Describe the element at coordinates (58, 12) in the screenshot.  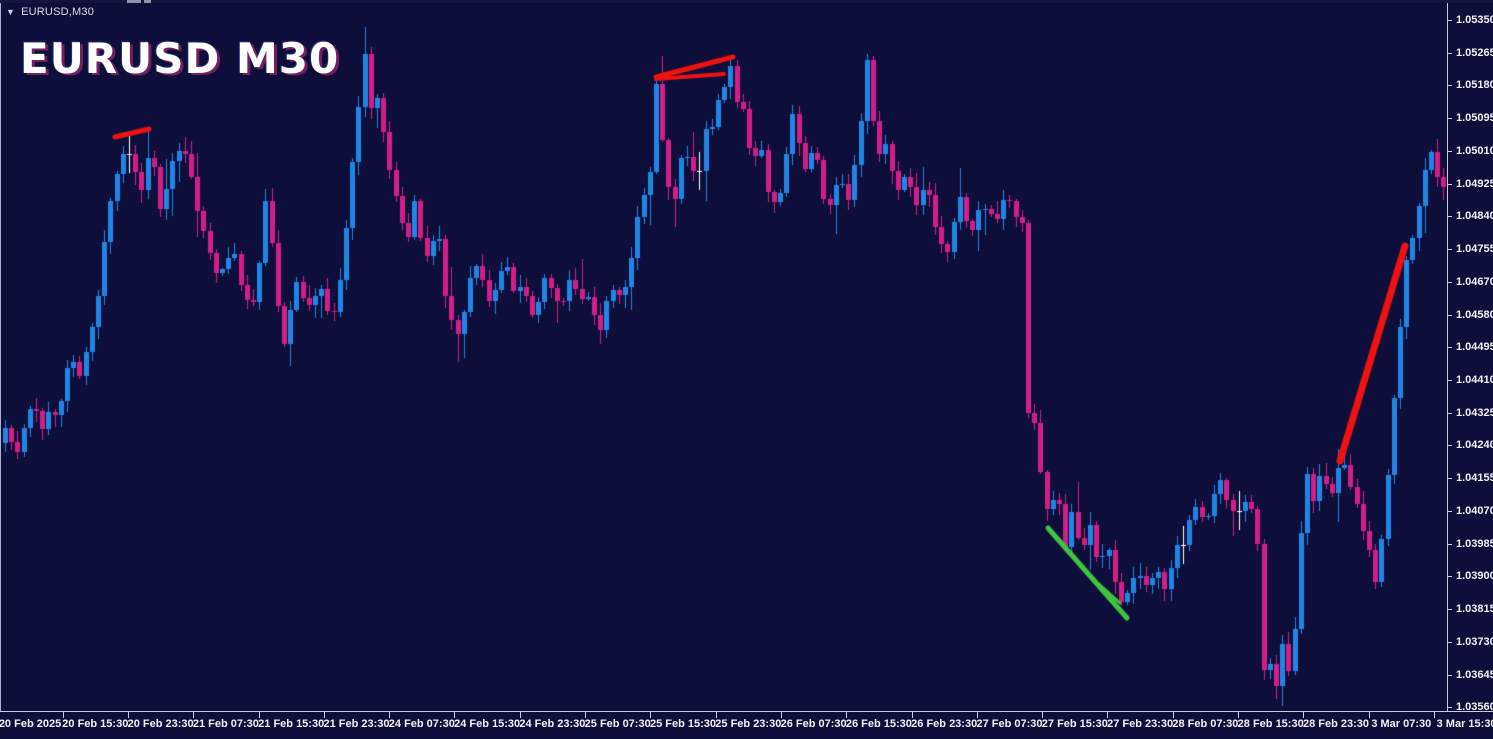
I see `symbol-label: EURUSD,M30` at that location.